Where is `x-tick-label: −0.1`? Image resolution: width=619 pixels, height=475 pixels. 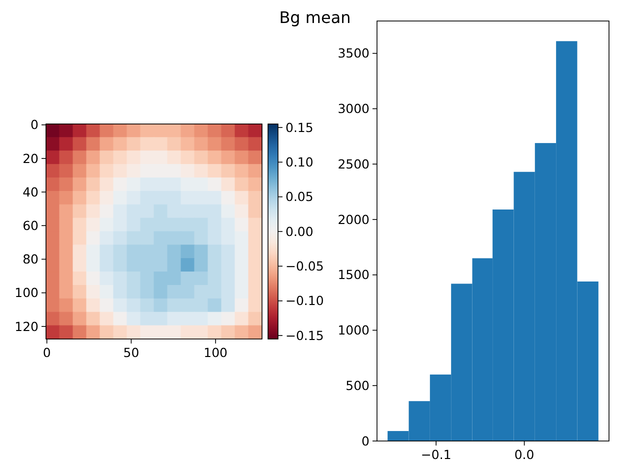 x-tick-label: −0.1 is located at coordinates (436, 454).